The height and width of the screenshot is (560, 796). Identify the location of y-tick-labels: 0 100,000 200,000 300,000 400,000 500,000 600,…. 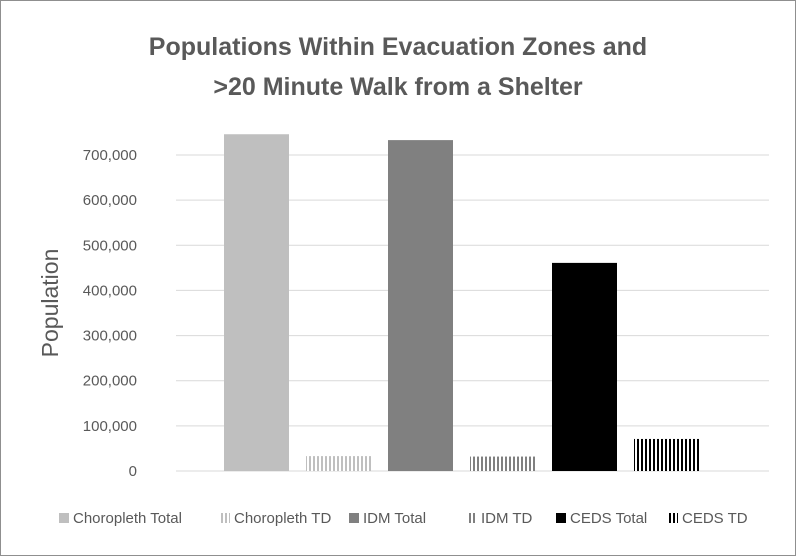
(110, 313).